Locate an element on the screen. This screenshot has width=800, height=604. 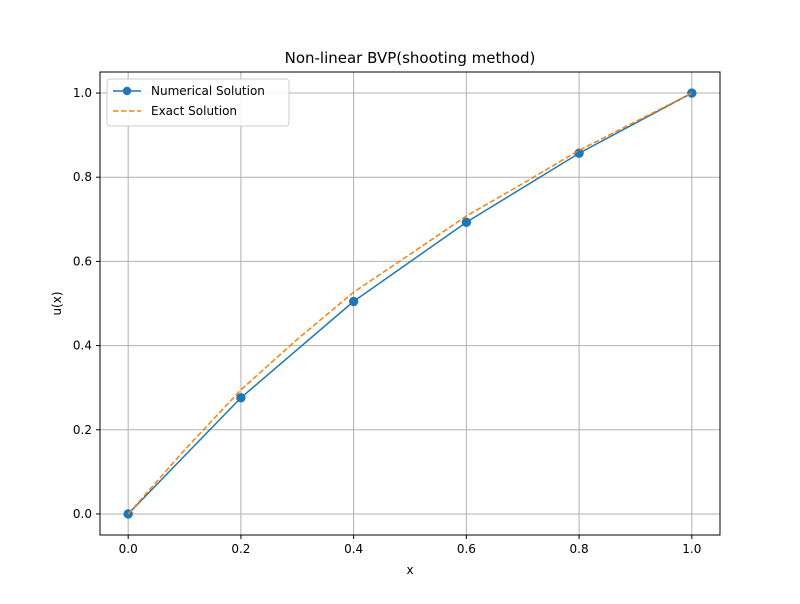
x-tick-label: 1.0 is located at coordinates (691, 549).